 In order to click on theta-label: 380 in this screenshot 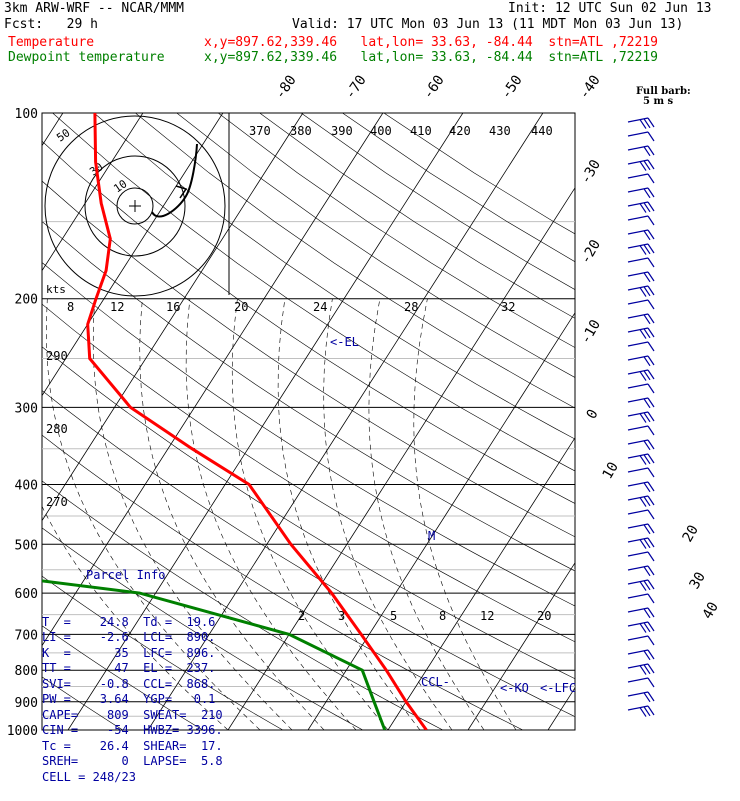, I will do `click(301, 131)`.